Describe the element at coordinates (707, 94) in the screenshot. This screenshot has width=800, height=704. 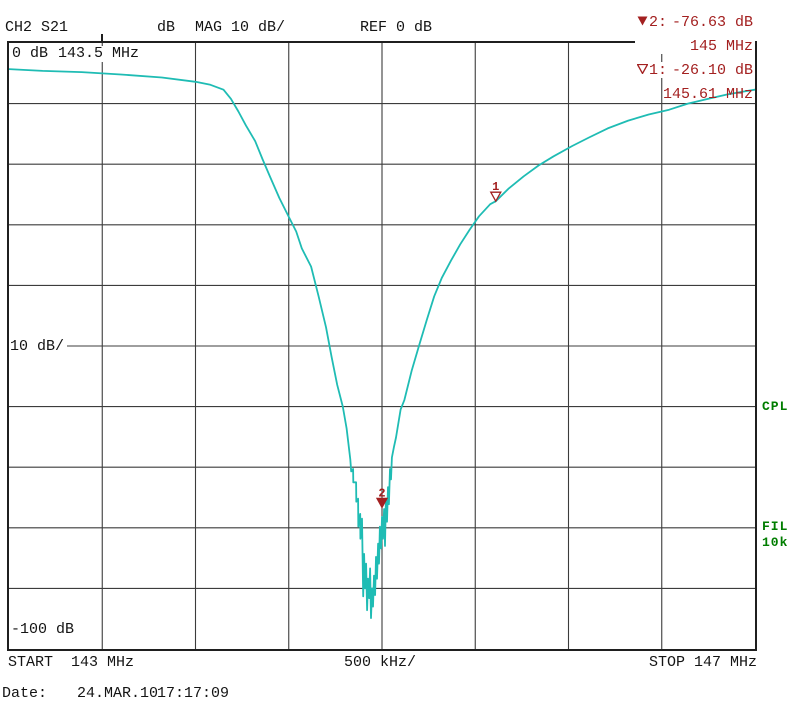
I see `marker1-freq-text: 145.61 MHz` at that location.